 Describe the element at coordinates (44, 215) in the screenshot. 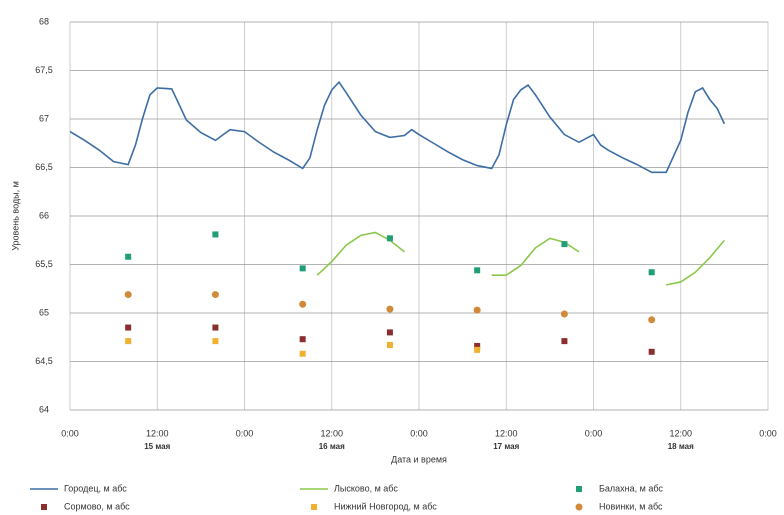

I see `y-tick-label: 66` at that location.